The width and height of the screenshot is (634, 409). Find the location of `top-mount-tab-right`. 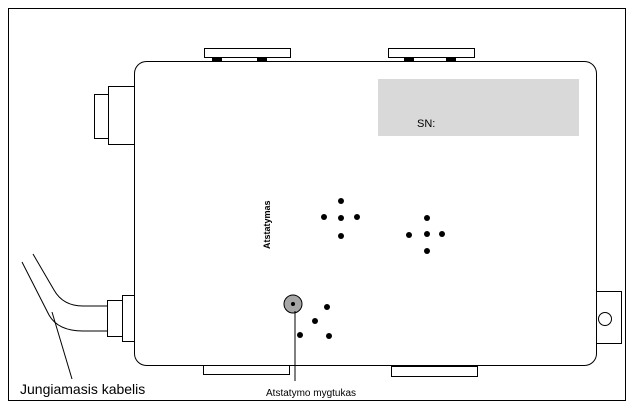

top-mount-tab-right is located at coordinates (431, 54).